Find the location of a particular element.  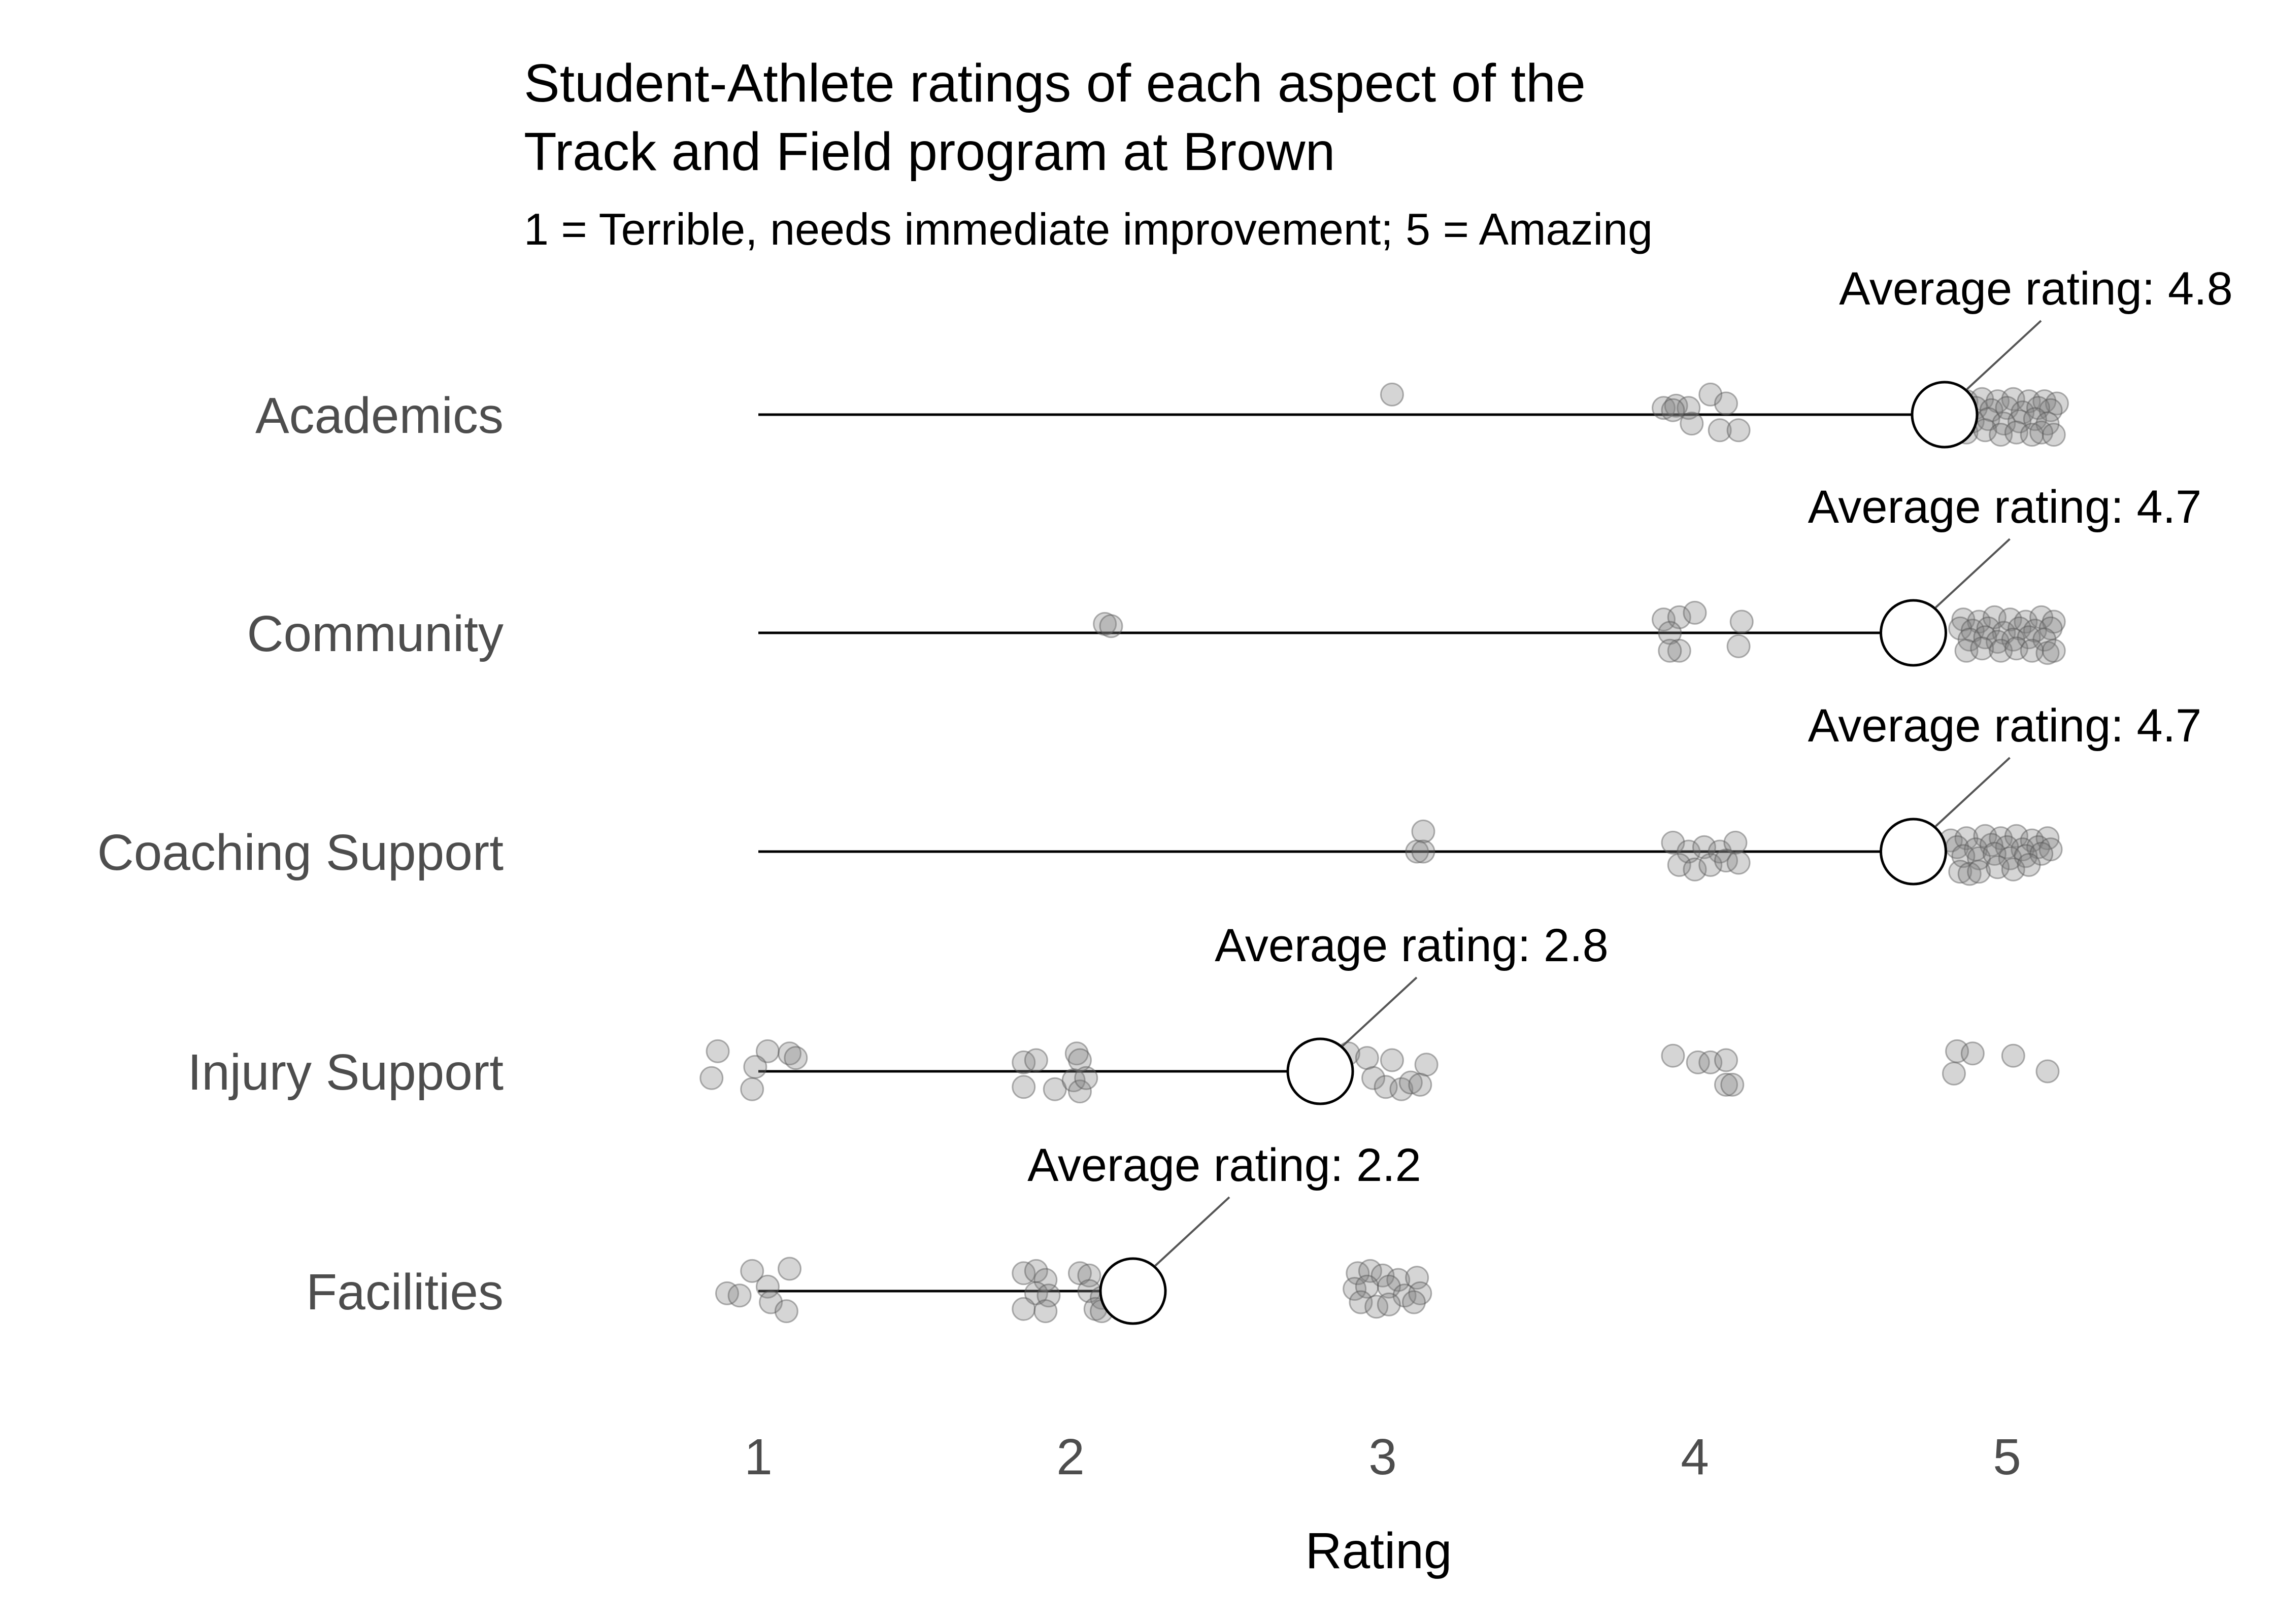

row-academics: Average rating: 4.8 is located at coordinates (1495, 356).